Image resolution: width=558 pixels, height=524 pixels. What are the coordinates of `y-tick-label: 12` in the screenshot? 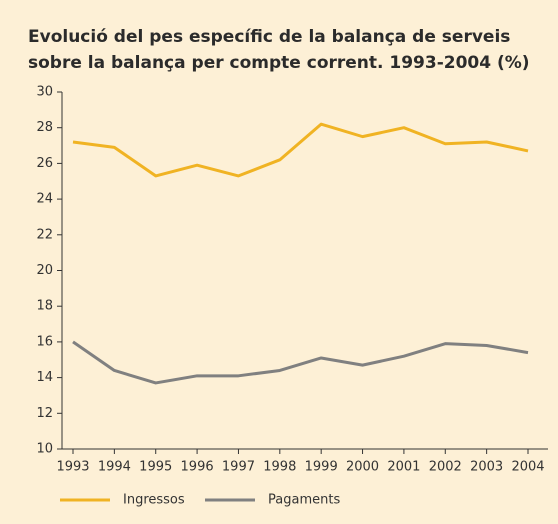 It's located at (44, 413).